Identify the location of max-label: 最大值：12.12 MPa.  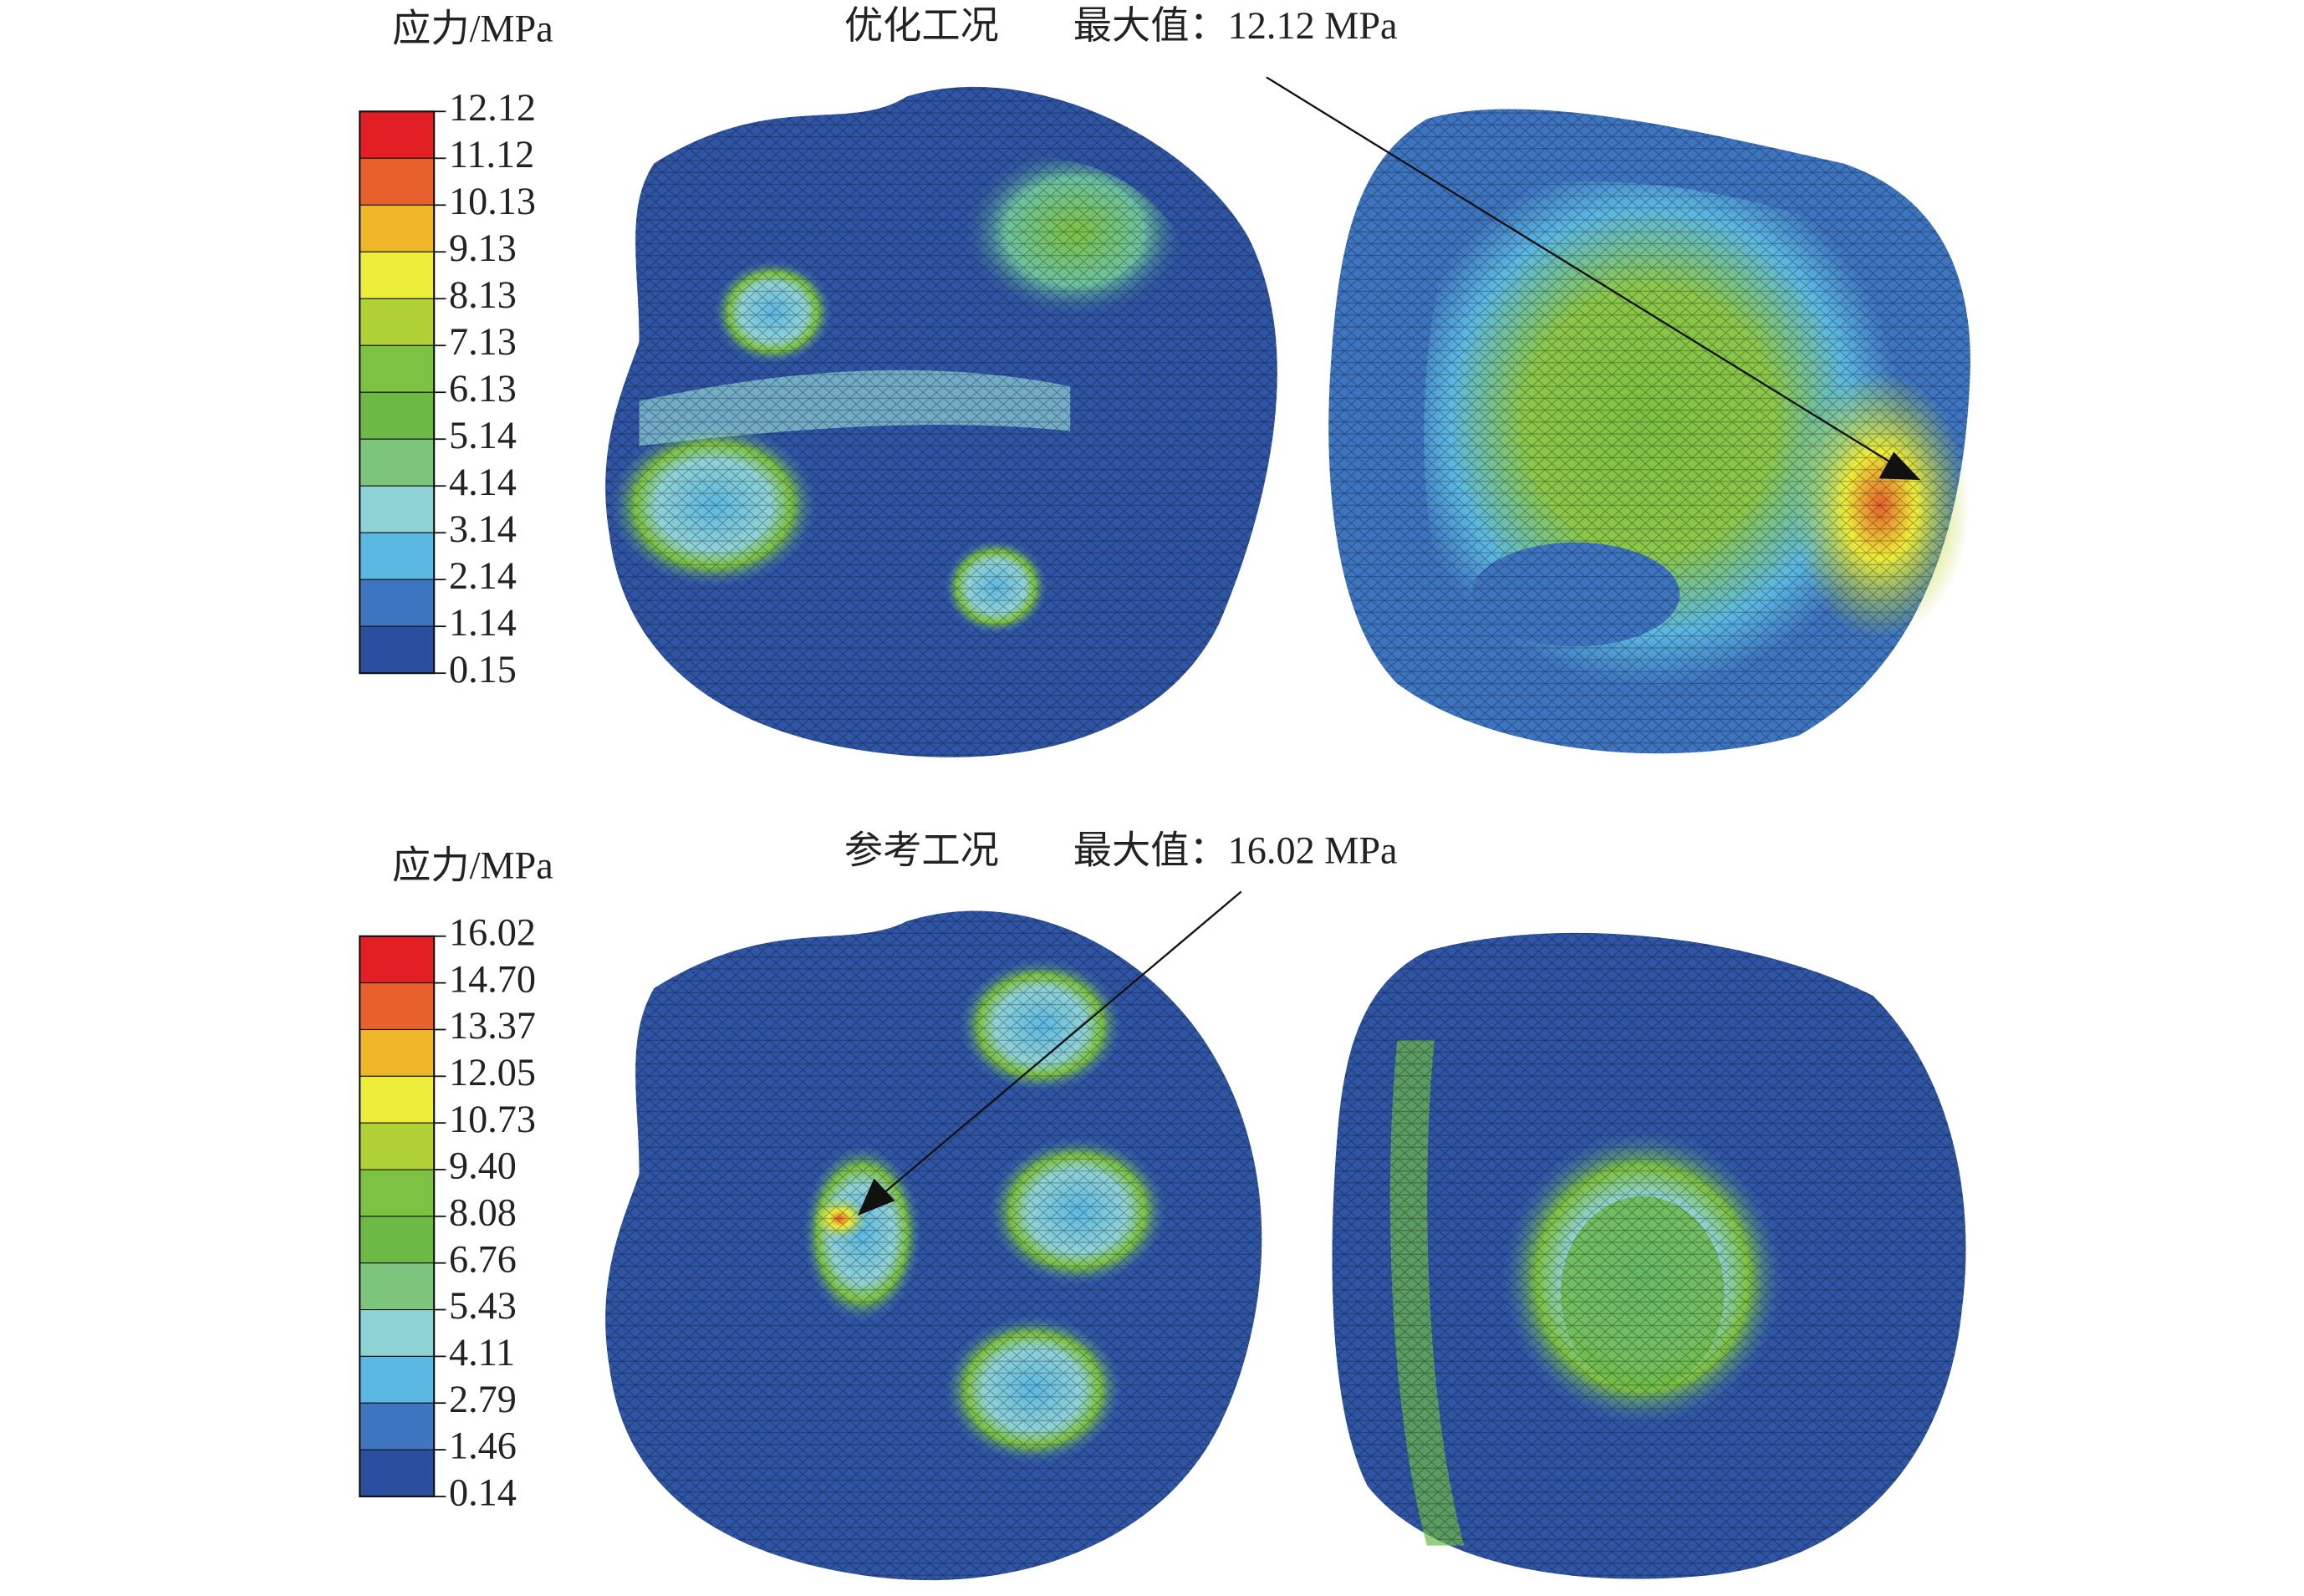
(1235, 25).